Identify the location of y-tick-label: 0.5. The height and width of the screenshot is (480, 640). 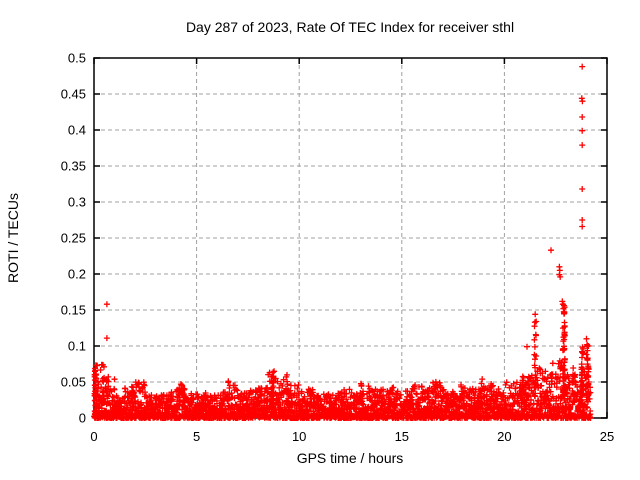
(77, 58).